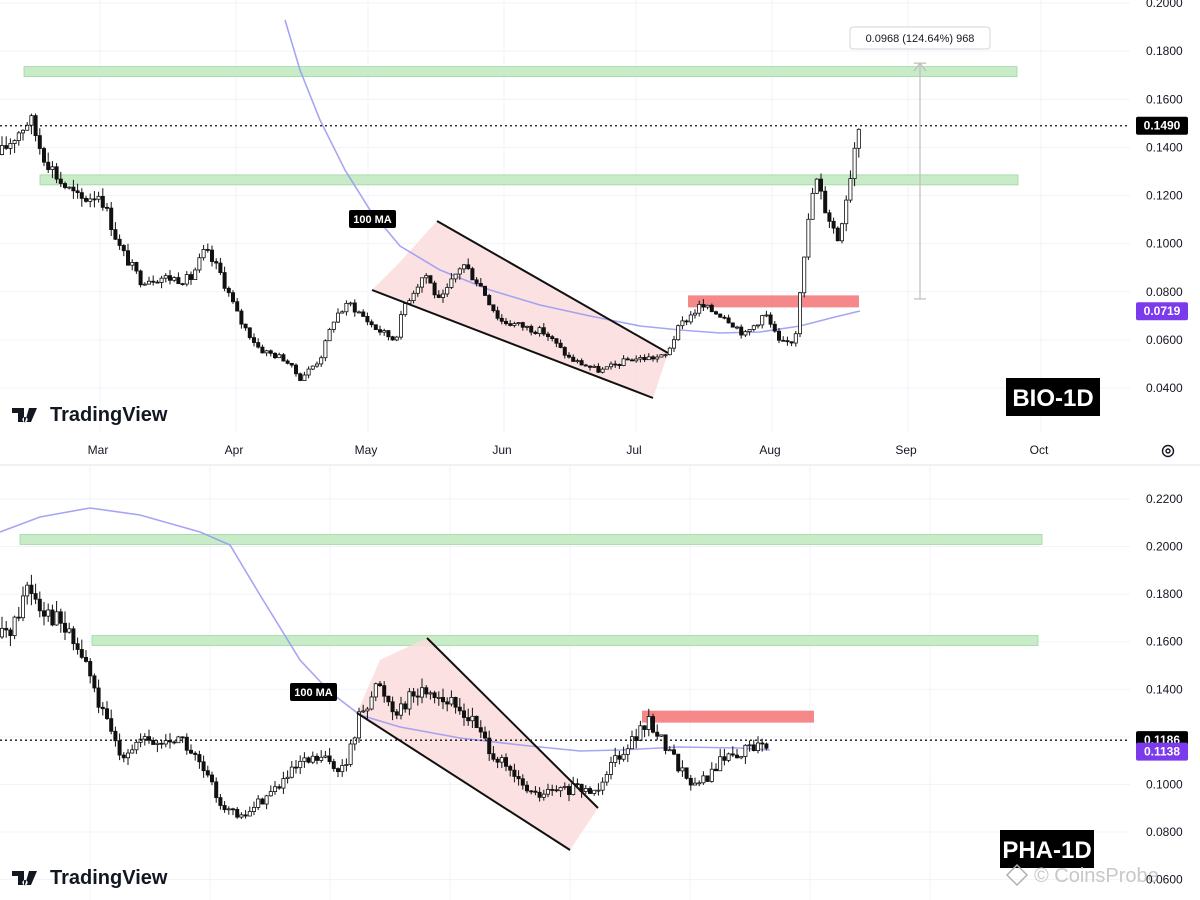  Describe the element at coordinates (1164, 499) in the screenshot. I see `y-tick-label: 0.2200` at that location.